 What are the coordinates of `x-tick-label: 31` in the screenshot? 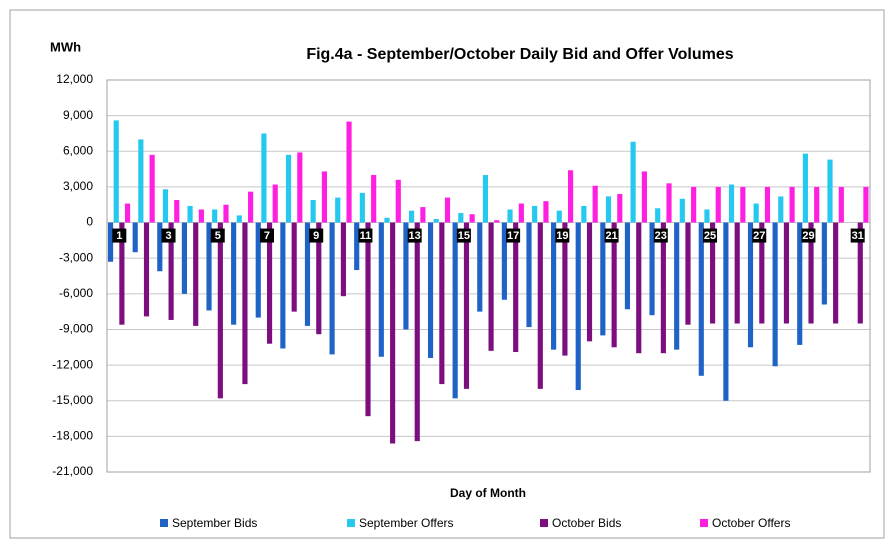 It's located at (858, 236).